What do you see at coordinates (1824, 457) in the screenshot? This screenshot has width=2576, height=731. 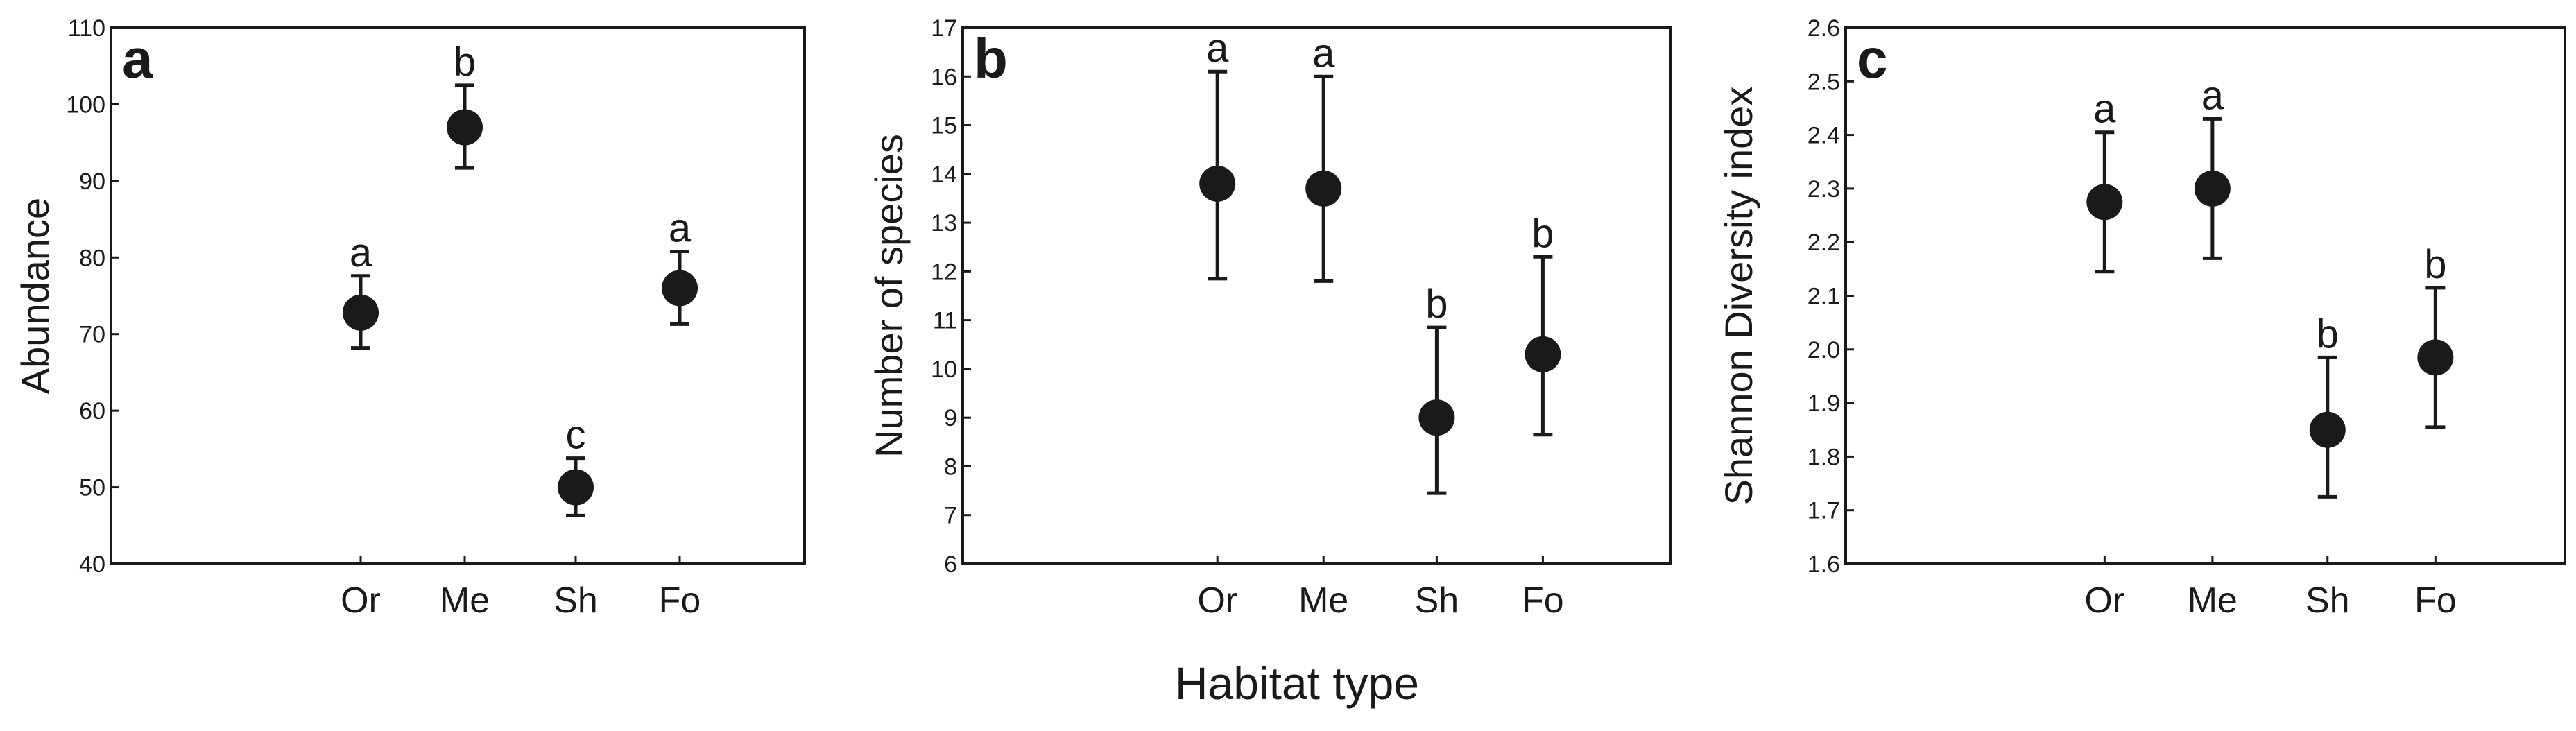 I see `y-tick-label: 1.8` at bounding box center [1824, 457].